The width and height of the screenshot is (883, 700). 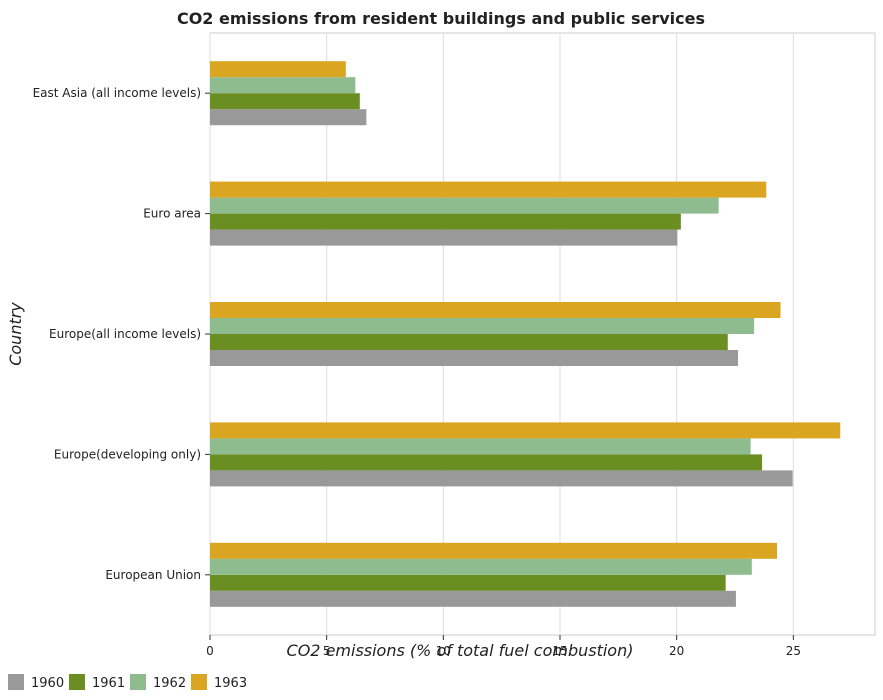 I want to click on y-axis-title: Country, so click(x=15, y=334).